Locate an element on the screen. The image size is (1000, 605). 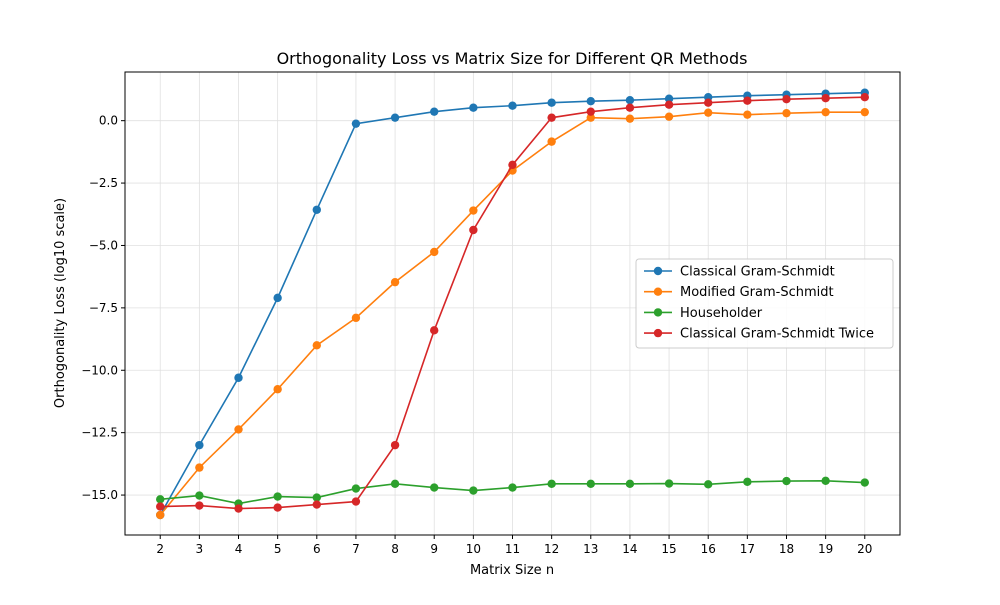
x-tick-label: 17 is located at coordinates (747, 549).